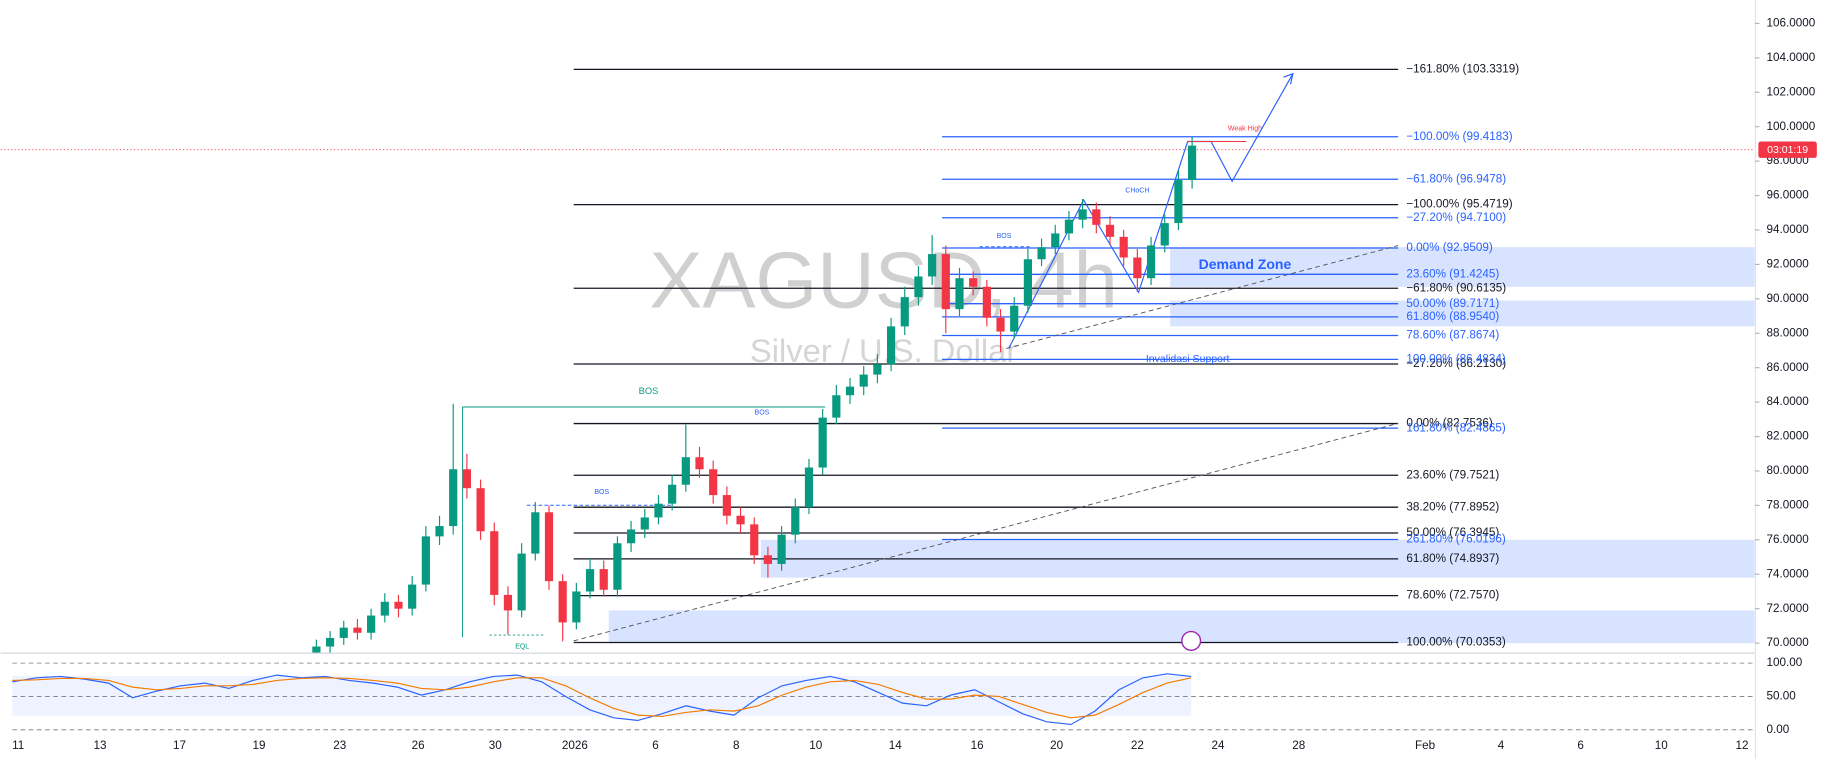  What do you see at coordinates (1788, 263) in the screenshot?
I see `y-tick-label: 92.0000` at bounding box center [1788, 263].